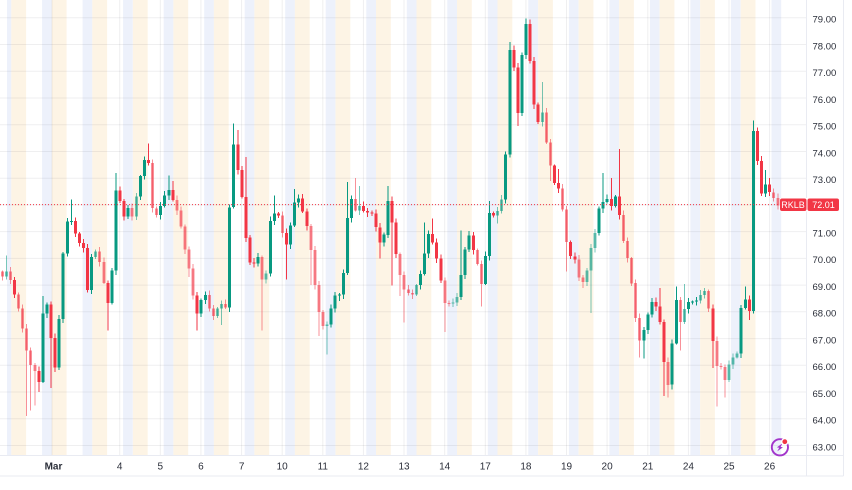 The height and width of the screenshot is (490, 852). Describe the element at coordinates (823, 205) in the screenshot. I see `svg-text: 72.01` at that location.